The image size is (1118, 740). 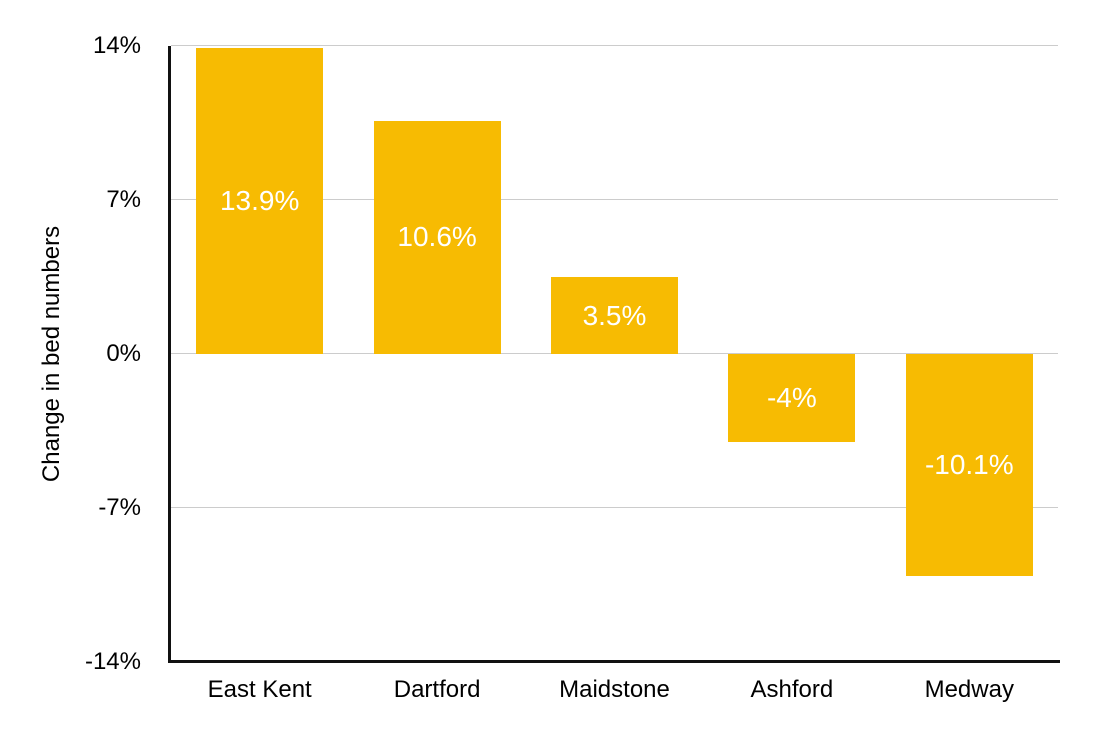 What do you see at coordinates (614, 689) in the screenshot?
I see `x-category-label: Maidstone` at bounding box center [614, 689].